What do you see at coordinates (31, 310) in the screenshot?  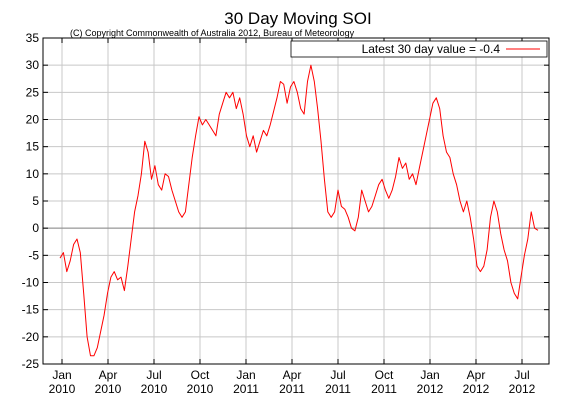 I see `y-tick-label: -15` at bounding box center [31, 310].